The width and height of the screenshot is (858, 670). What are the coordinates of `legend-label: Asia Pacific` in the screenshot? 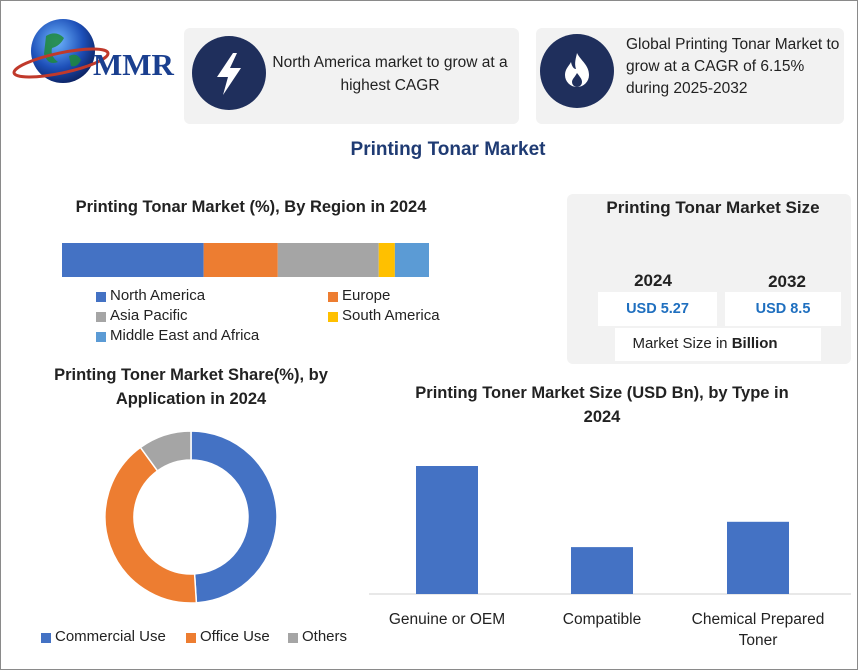 It's located at (149, 315).